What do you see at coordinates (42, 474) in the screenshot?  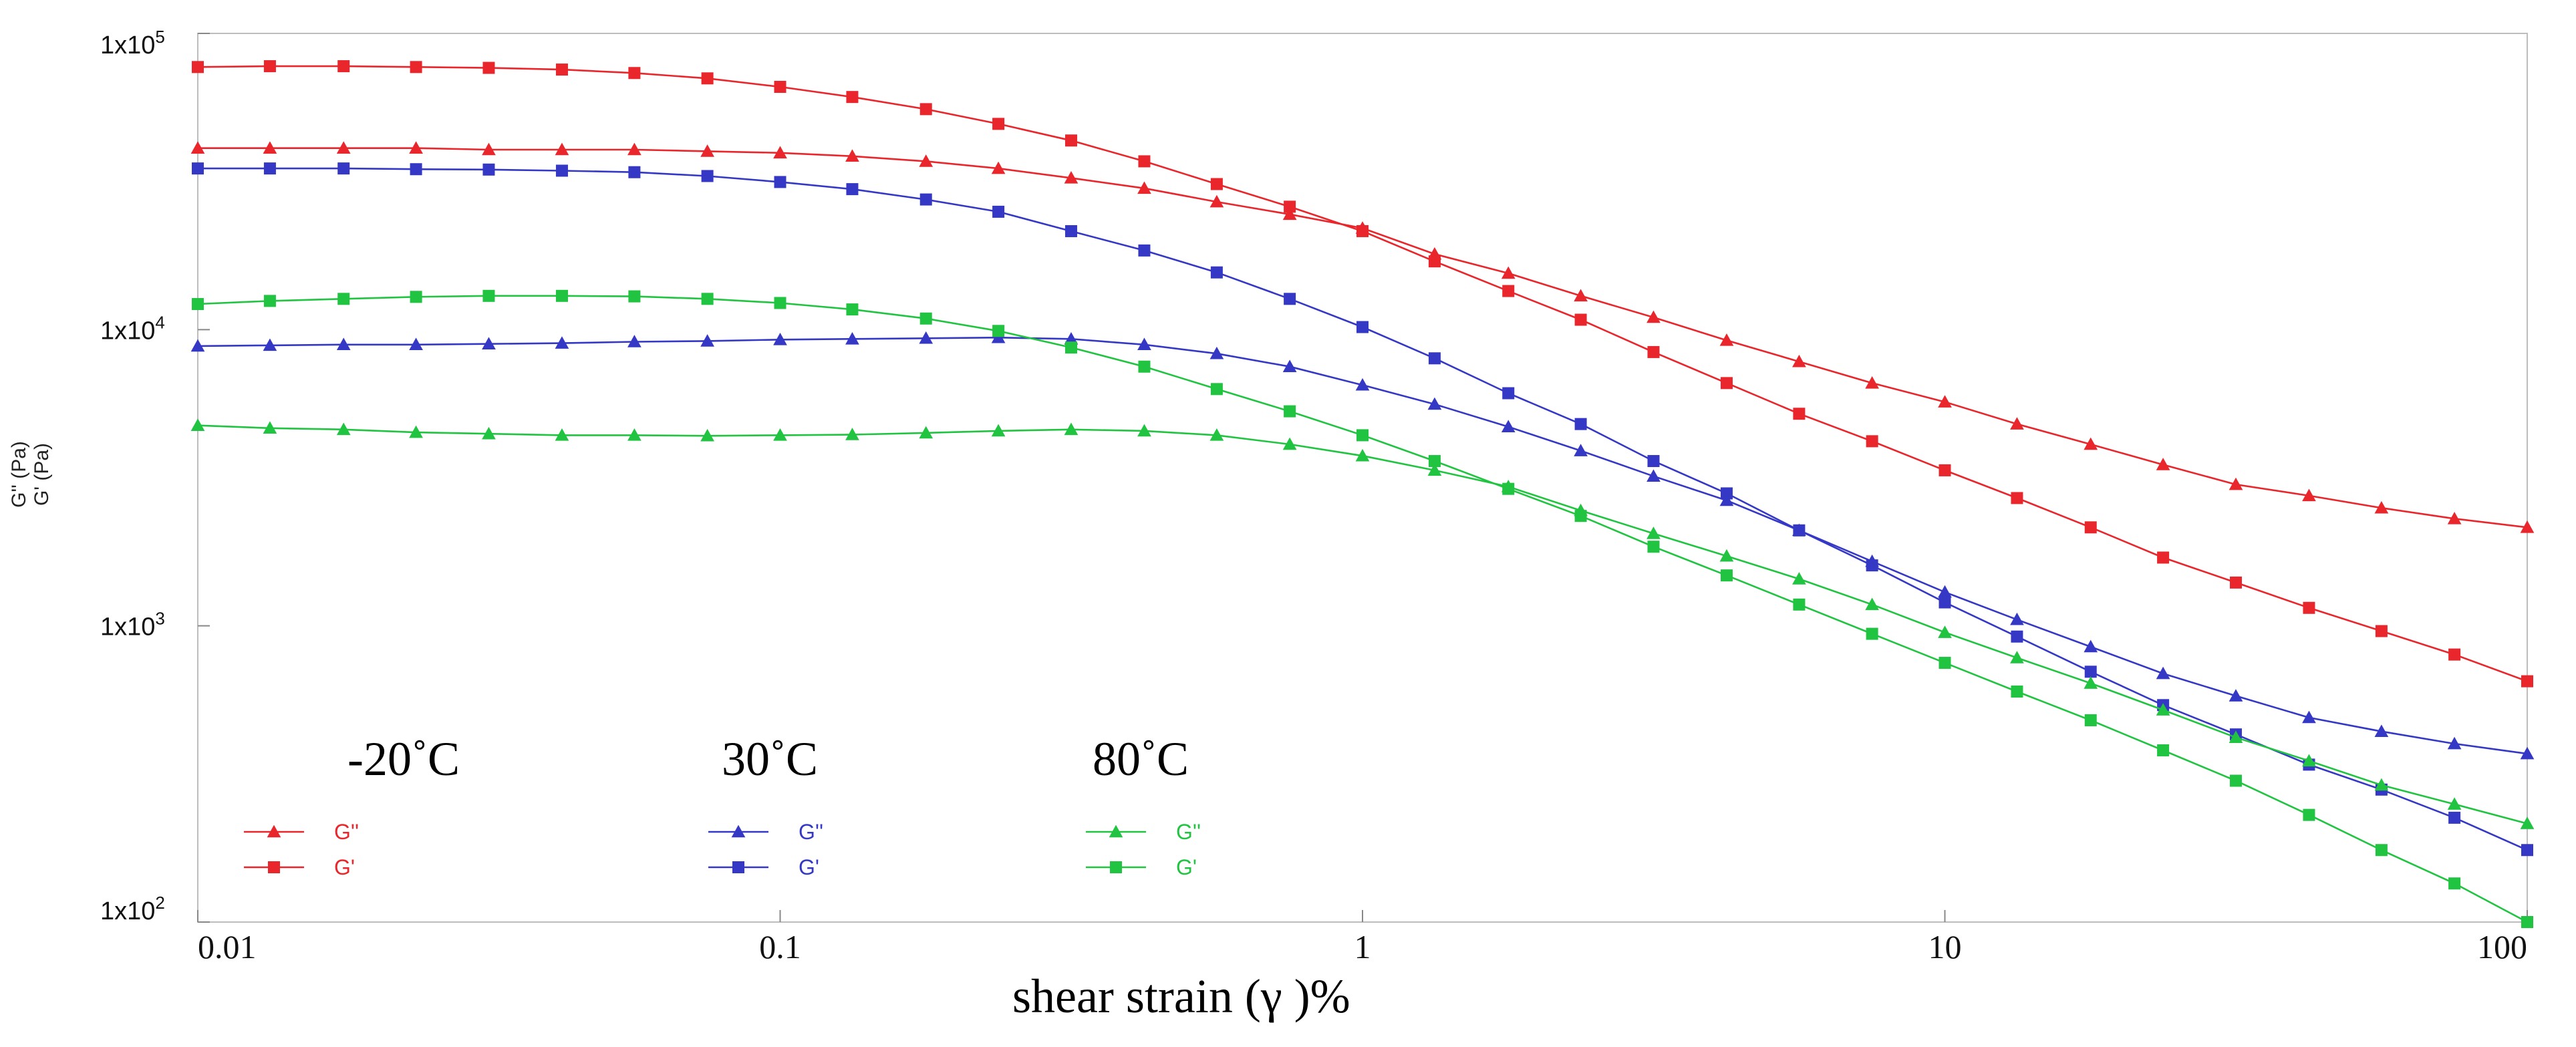 I see `y-axis-title-bottom: G' (Pa)` at bounding box center [42, 474].